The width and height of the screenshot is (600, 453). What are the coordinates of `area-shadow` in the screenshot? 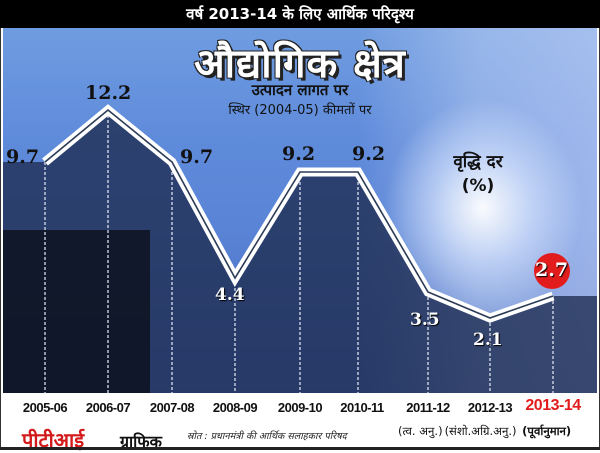 It's located at (76, 311).